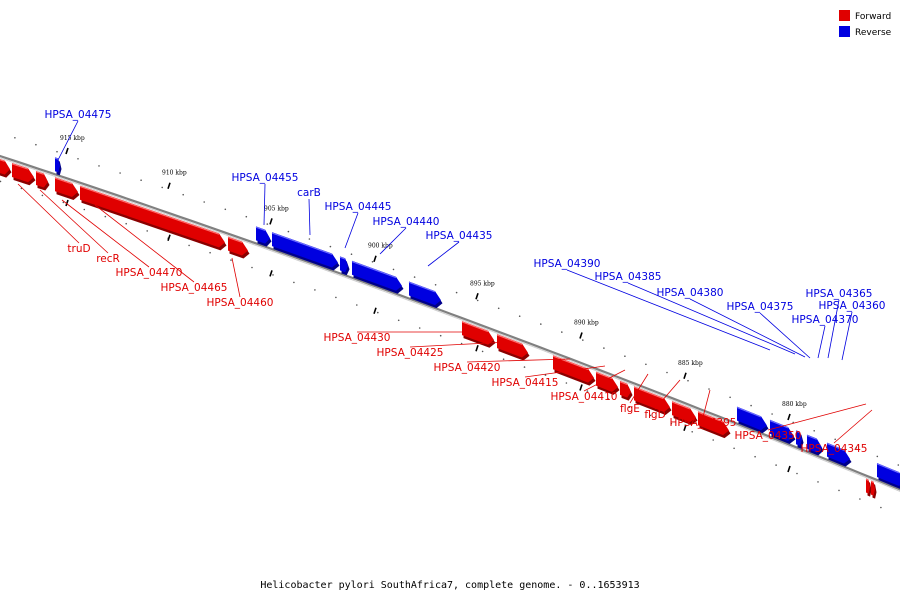  I want to click on gene-label: HPSA_04345, so click(834, 449).